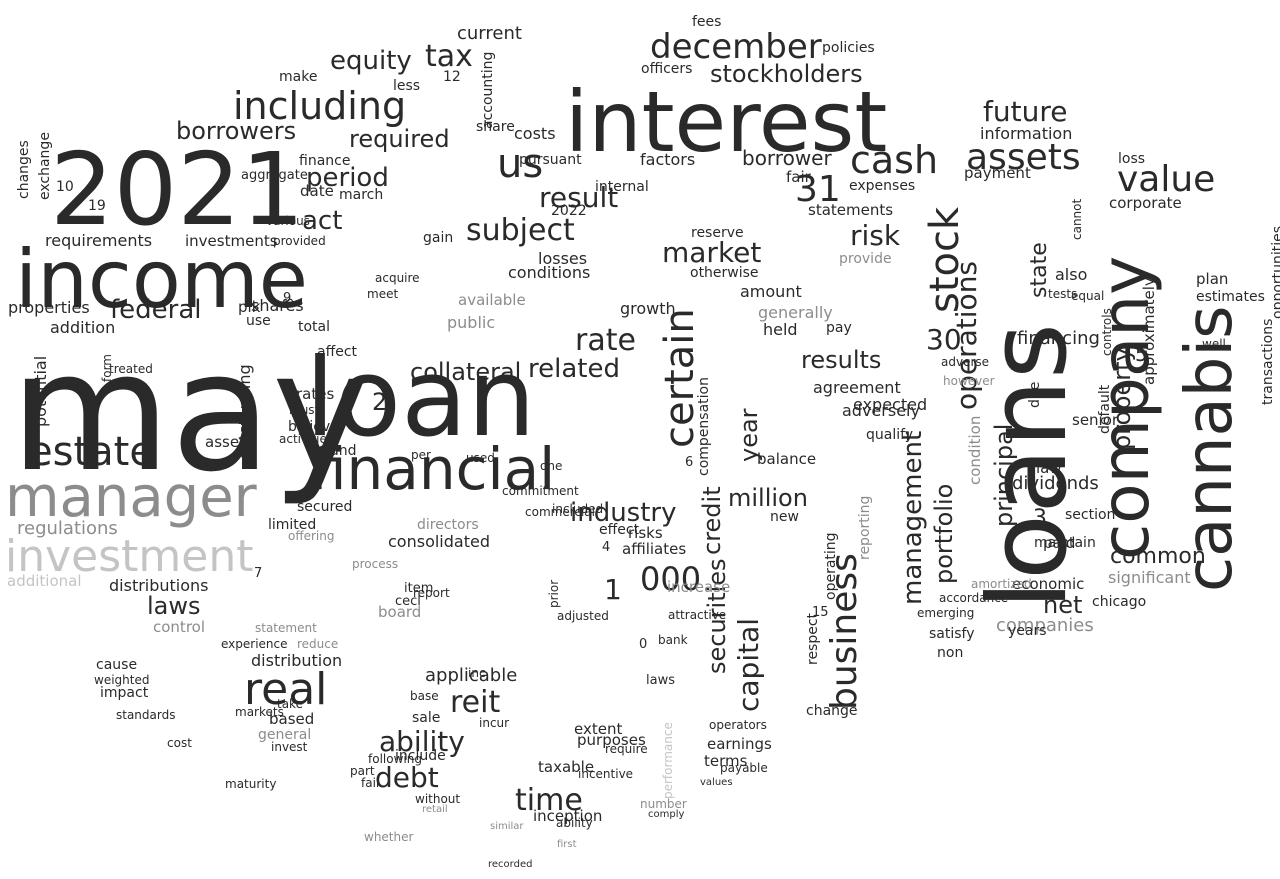 This screenshot has height=879, width=1280. I want to click on word-consolidated: consolidated, so click(439, 541).